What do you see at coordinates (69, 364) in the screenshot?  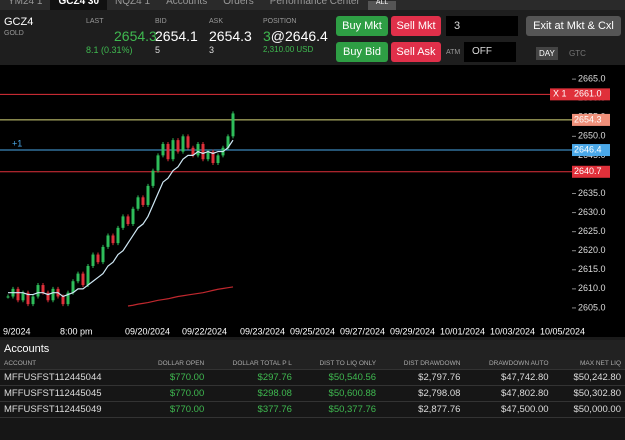 I see `column-header: ACCOUNT` at bounding box center [69, 364].